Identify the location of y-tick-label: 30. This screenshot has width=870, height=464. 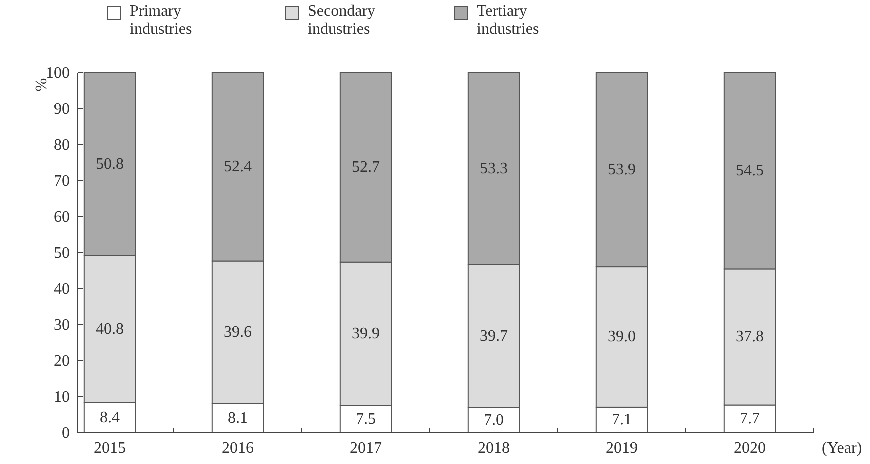
(62, 325).